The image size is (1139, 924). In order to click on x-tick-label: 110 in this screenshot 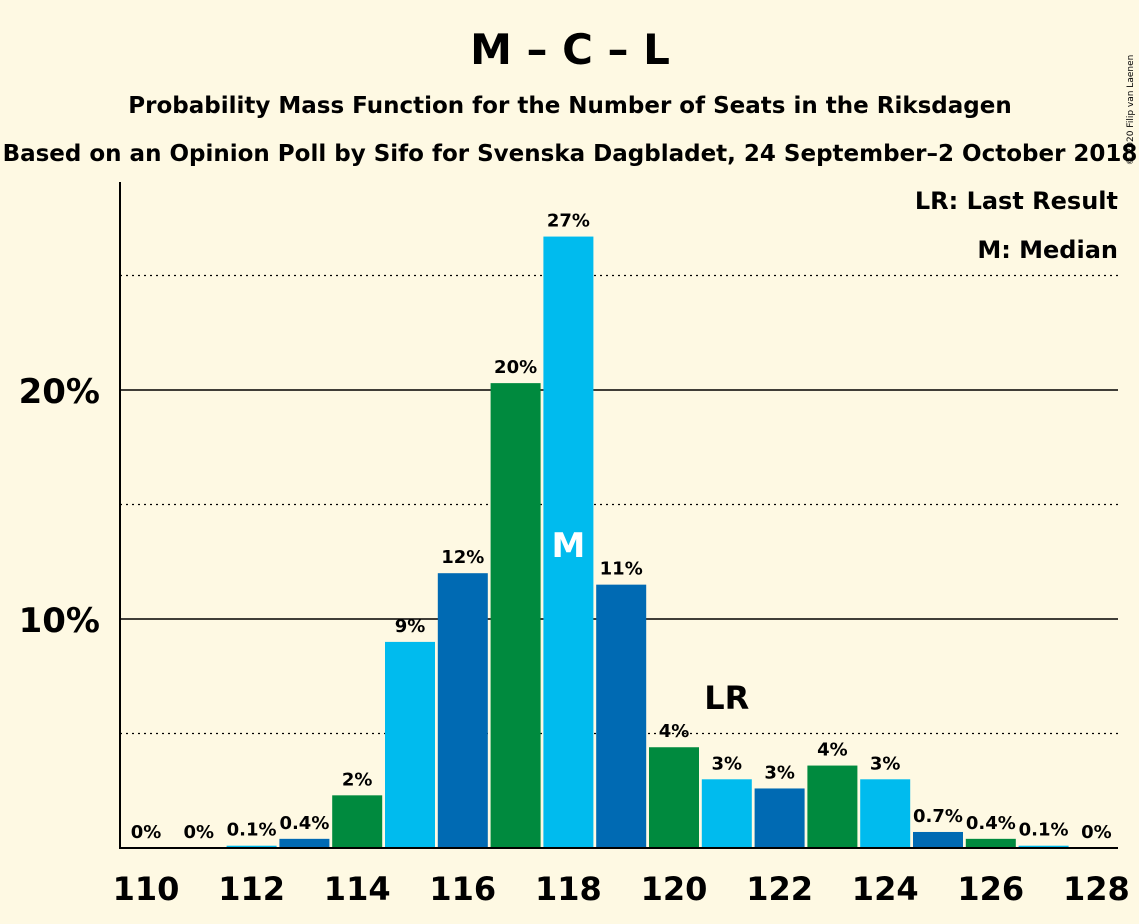, I will do `click(146, 889)`.